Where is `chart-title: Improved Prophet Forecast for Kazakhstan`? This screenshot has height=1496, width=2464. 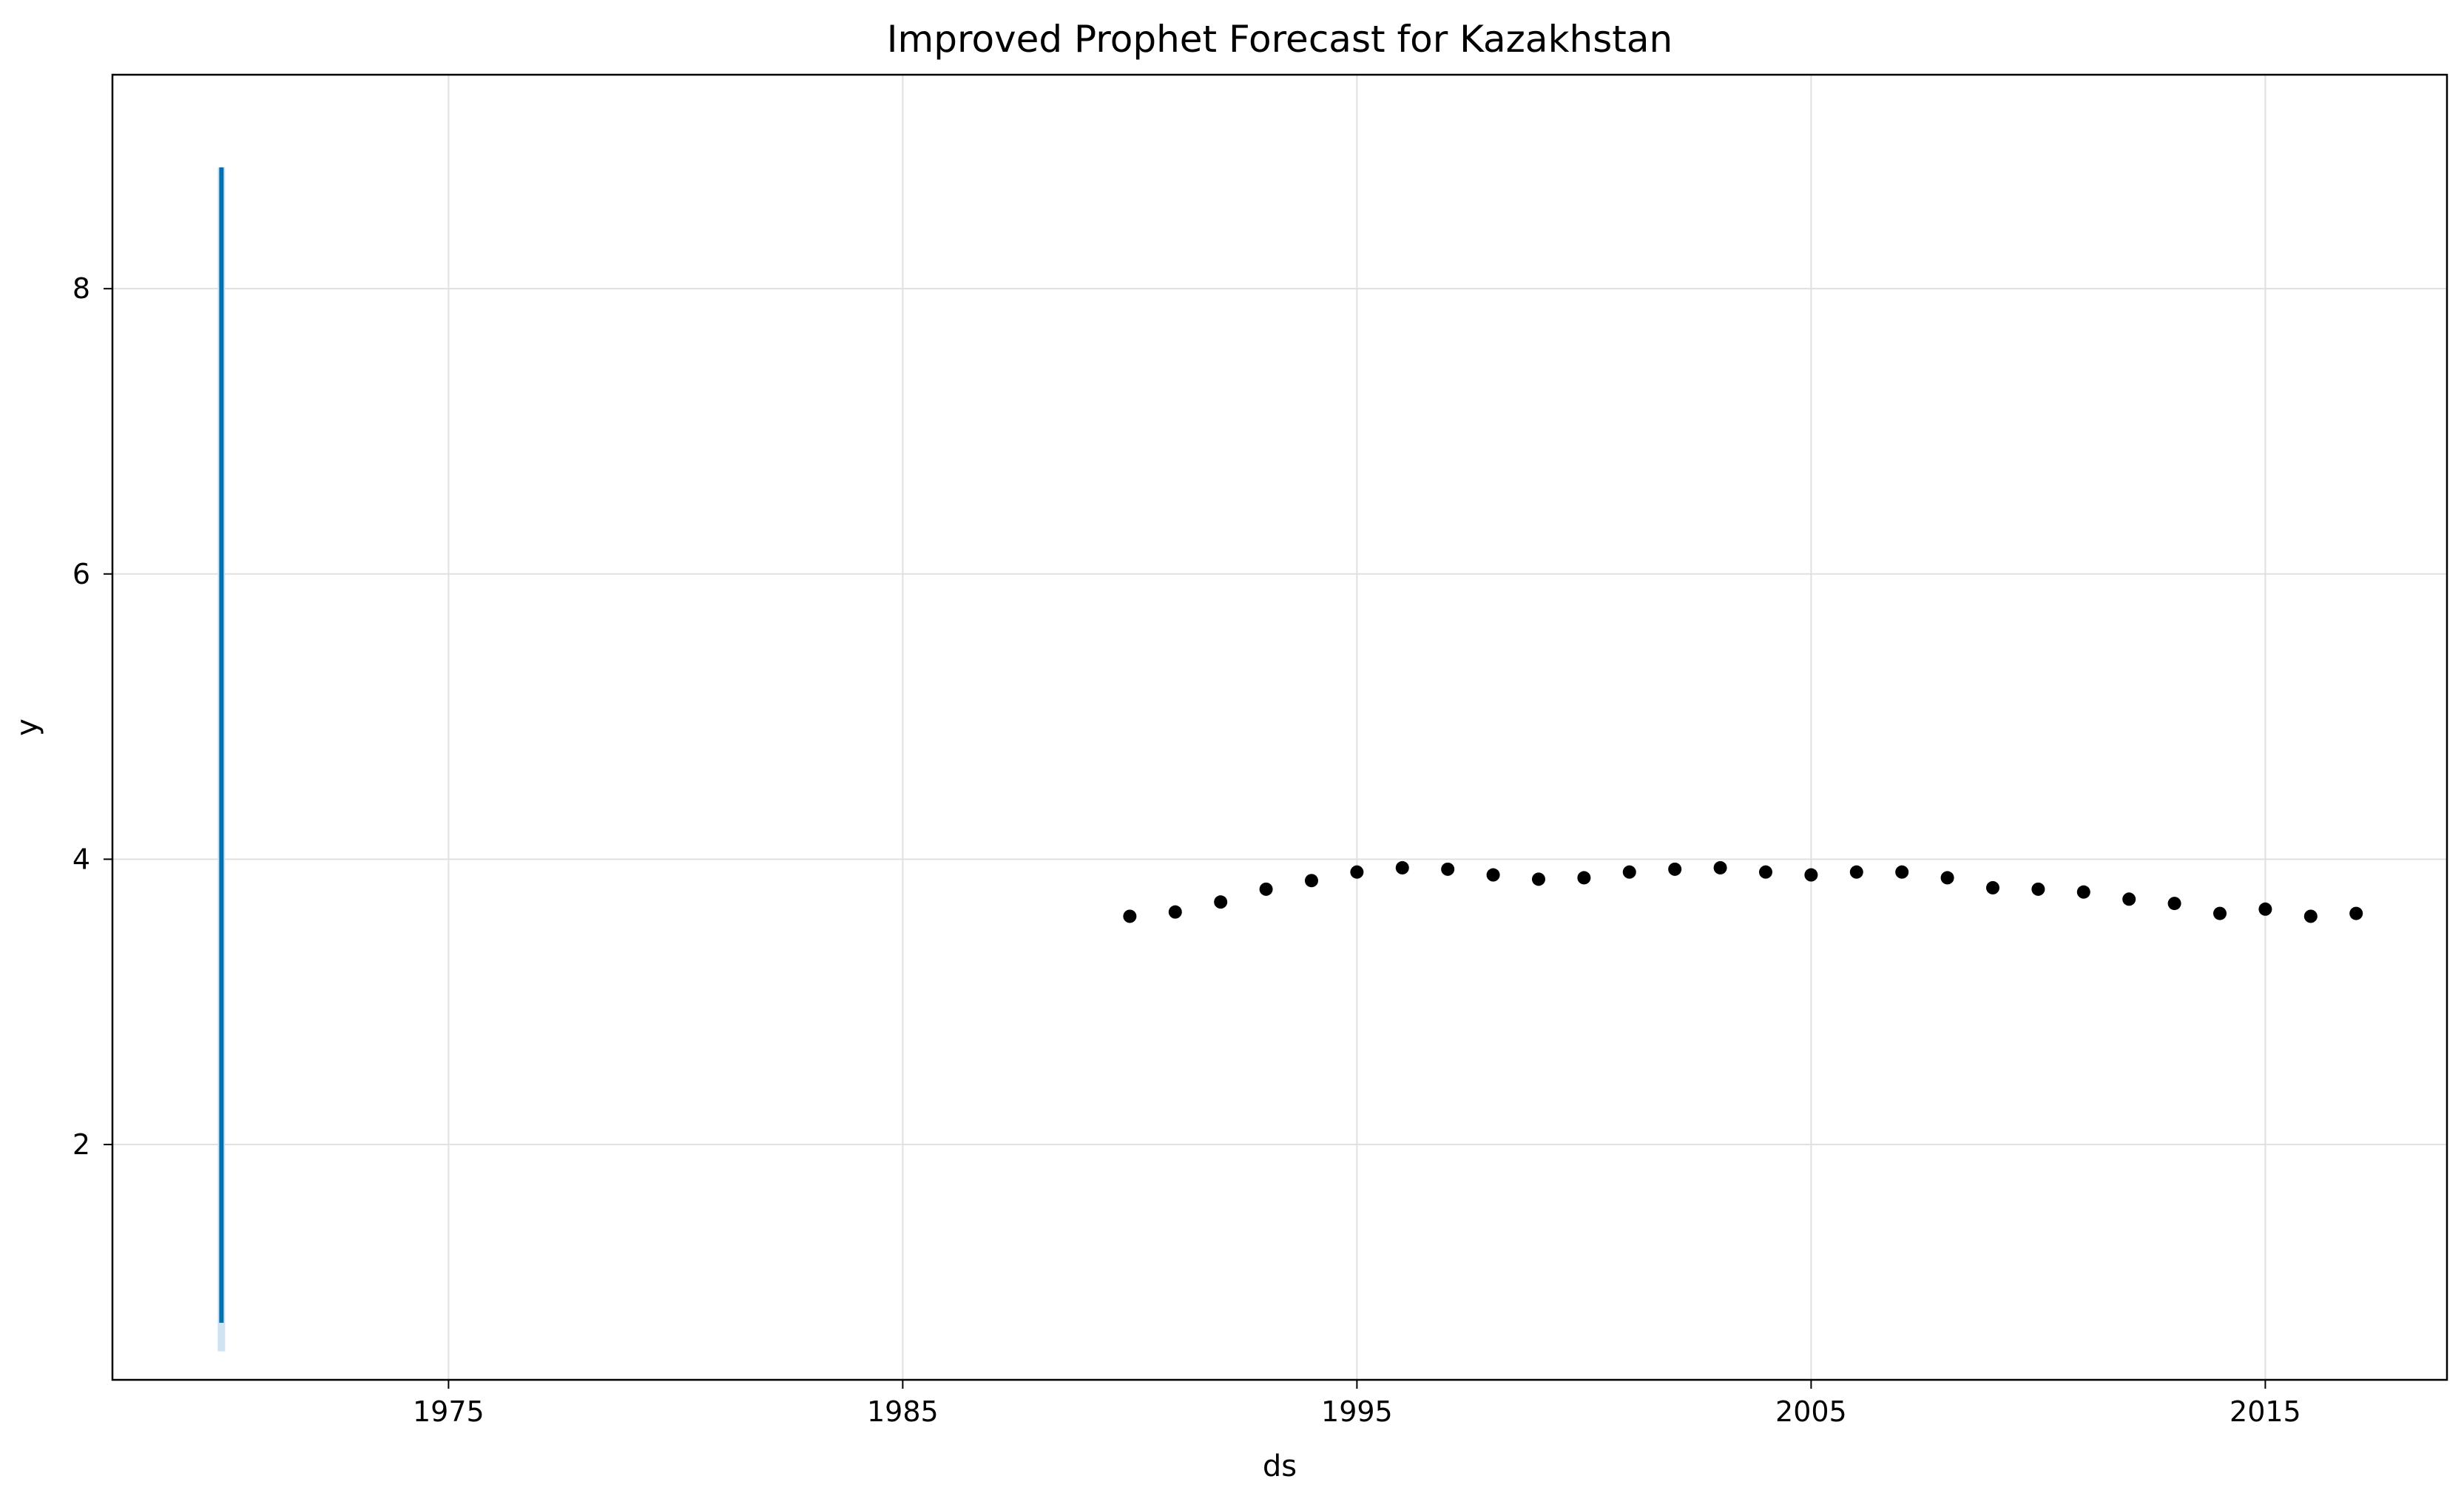 chart-title: Improved Prophet Forecast for Kazakhstan is located at coordinates (1280, 39).